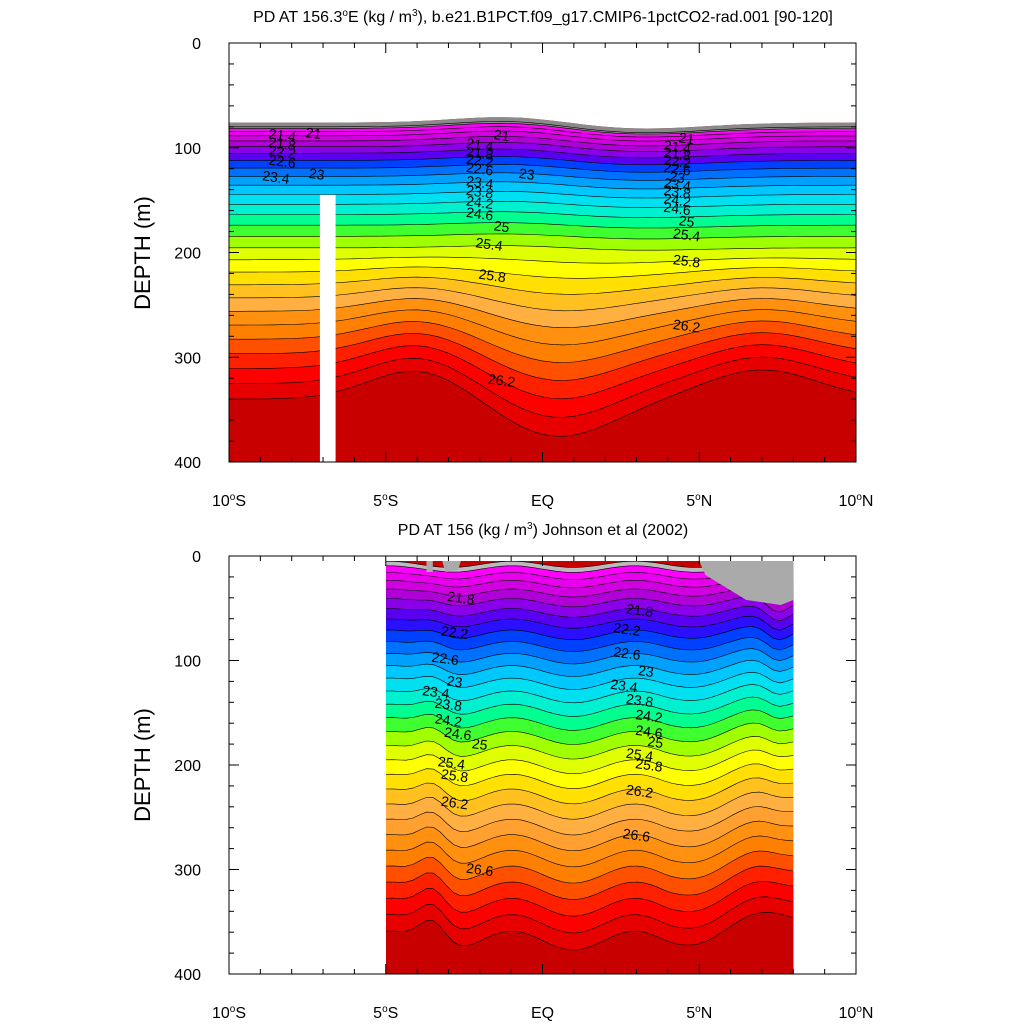  I want to click on y-tick-label: 400, so click(187, 975).